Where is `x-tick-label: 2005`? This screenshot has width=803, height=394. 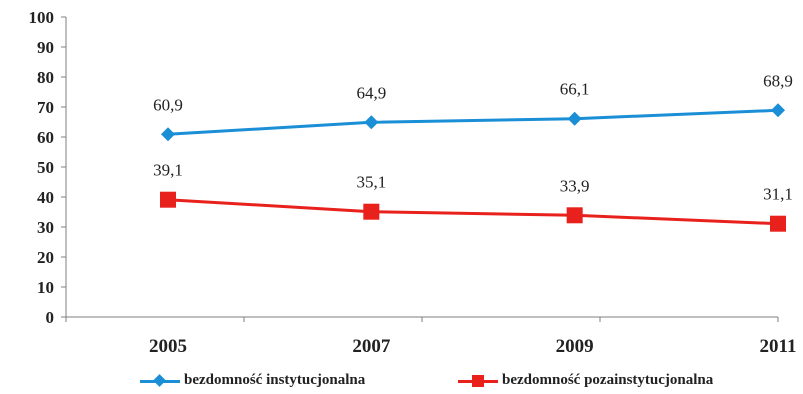 x-tick-label: 2005 is located at coordinates (168, 346).